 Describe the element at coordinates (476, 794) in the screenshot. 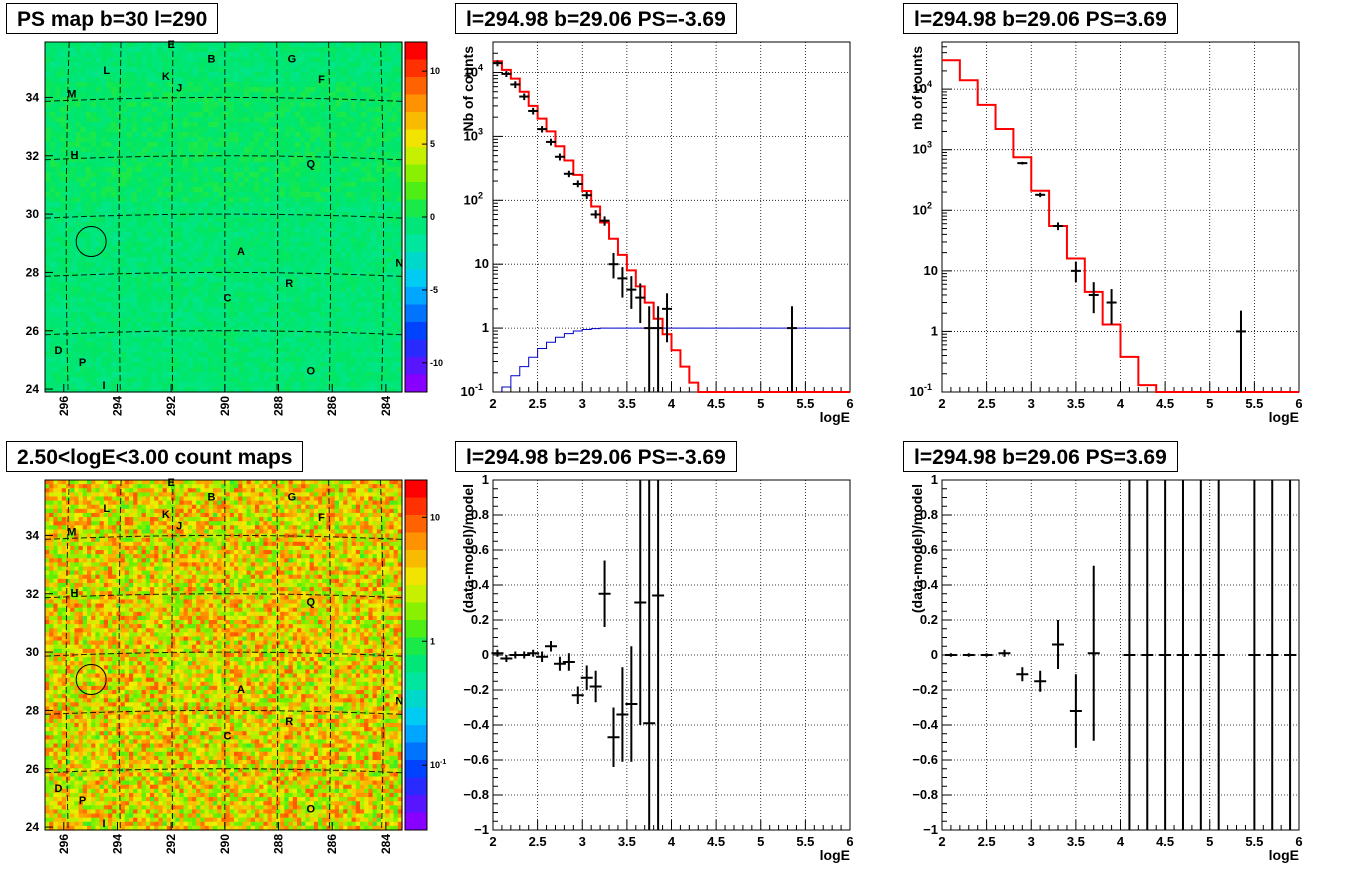

I see `y-tick-label: −0.8` at that location.